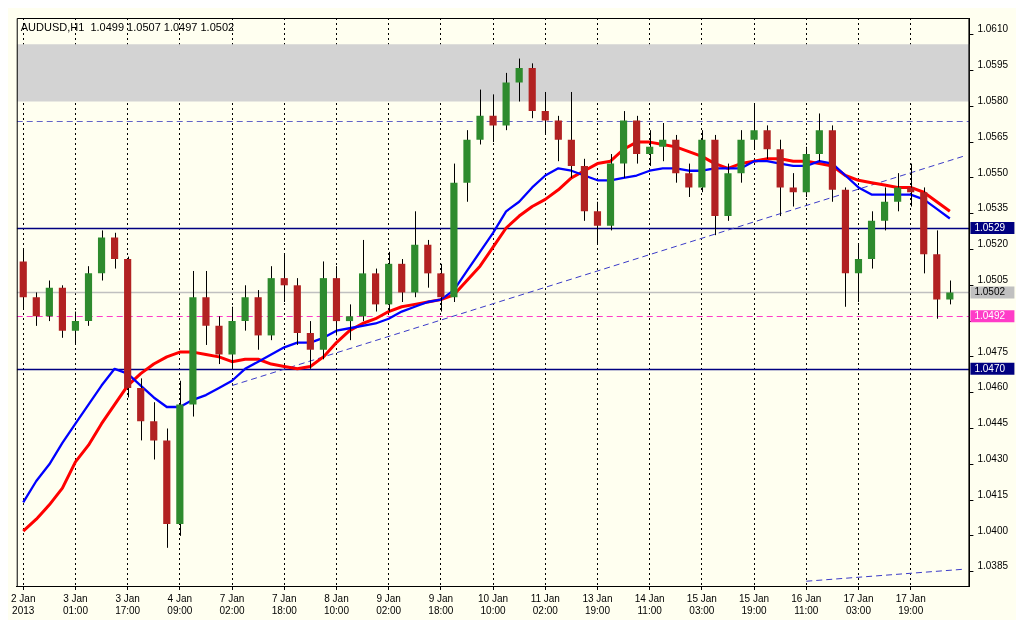 This screenshot has height=631, width=1024. I want to click on y-tick-label: 1.0505, so click(993, 280).